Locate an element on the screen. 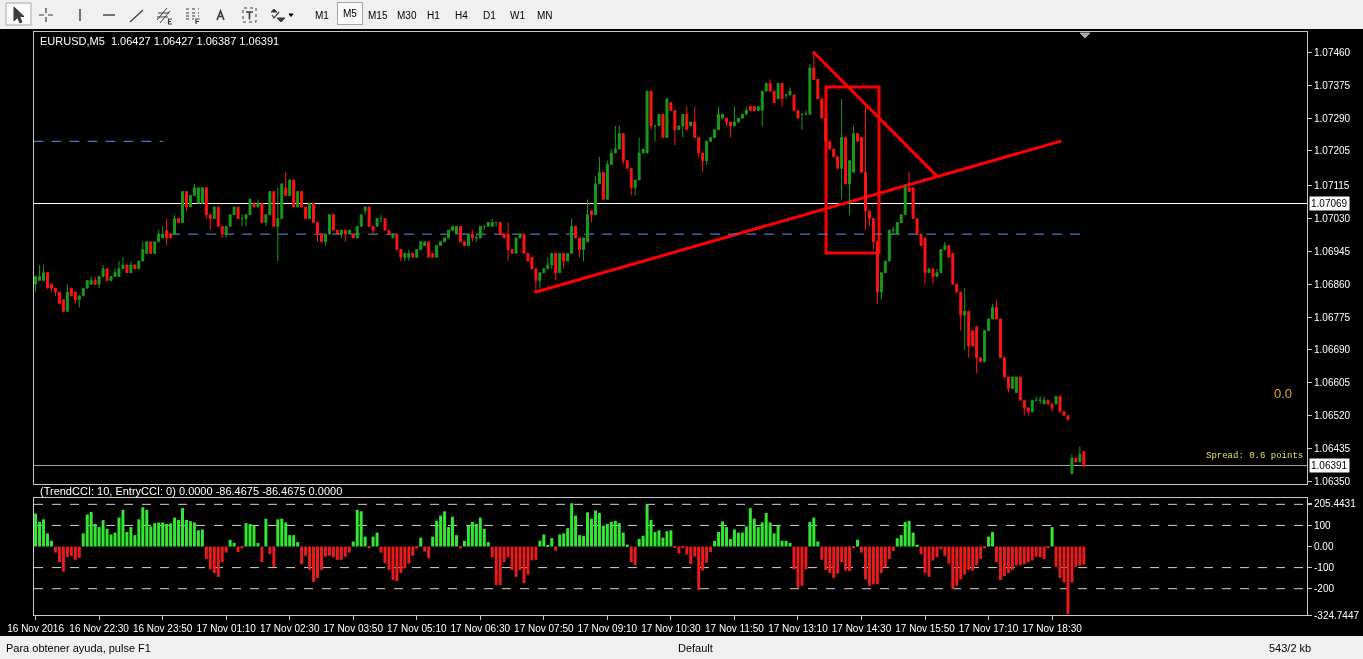 This screenshot has width=1363, height=659. annotation: Spread: 0.6 points is located at coordinates (1255, 456).